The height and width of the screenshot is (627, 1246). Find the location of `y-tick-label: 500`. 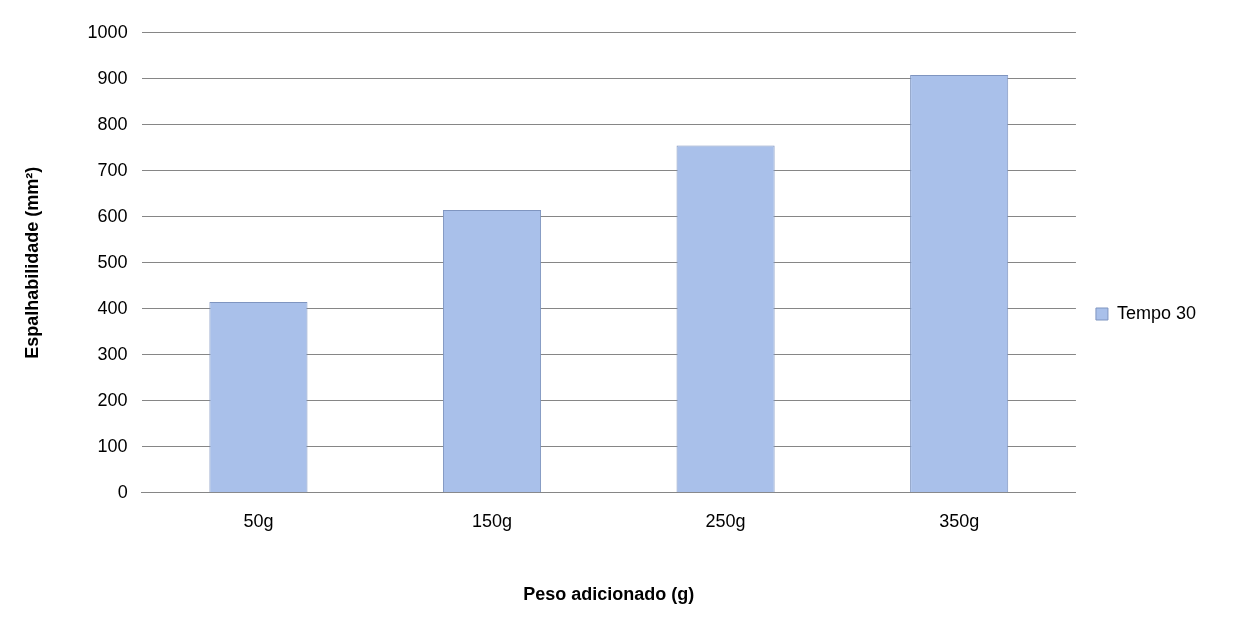

y-tick-label: 500 is located at coordinates (112, 261).